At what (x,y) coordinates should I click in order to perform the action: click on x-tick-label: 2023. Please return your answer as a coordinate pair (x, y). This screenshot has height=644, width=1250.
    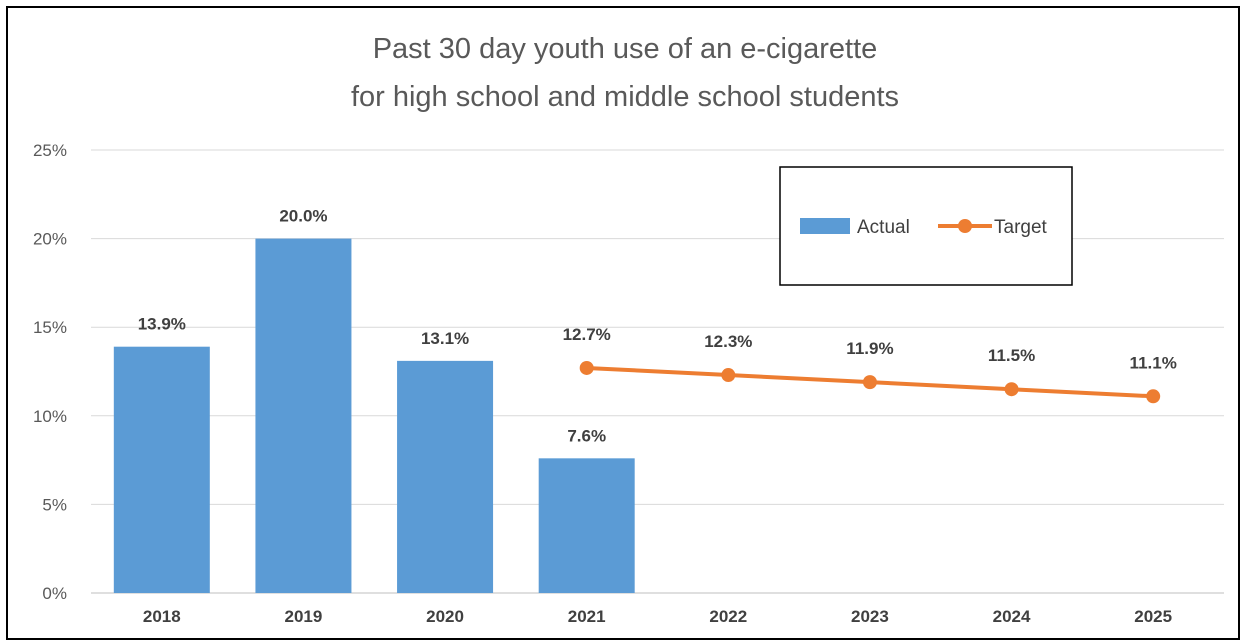
    Looking at the image, I should click on (870, 616).